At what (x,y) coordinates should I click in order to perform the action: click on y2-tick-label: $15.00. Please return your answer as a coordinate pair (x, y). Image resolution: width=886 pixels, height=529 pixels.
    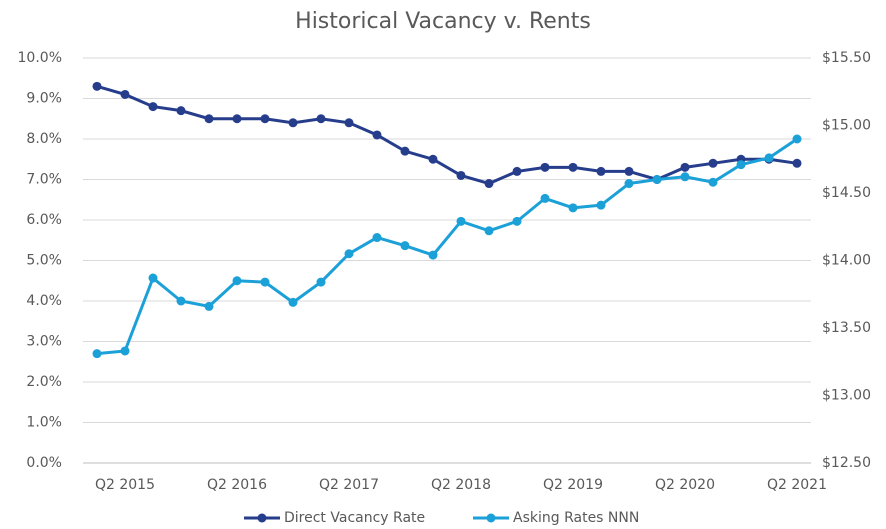
    Looking at the image, I should click on (846, 126).